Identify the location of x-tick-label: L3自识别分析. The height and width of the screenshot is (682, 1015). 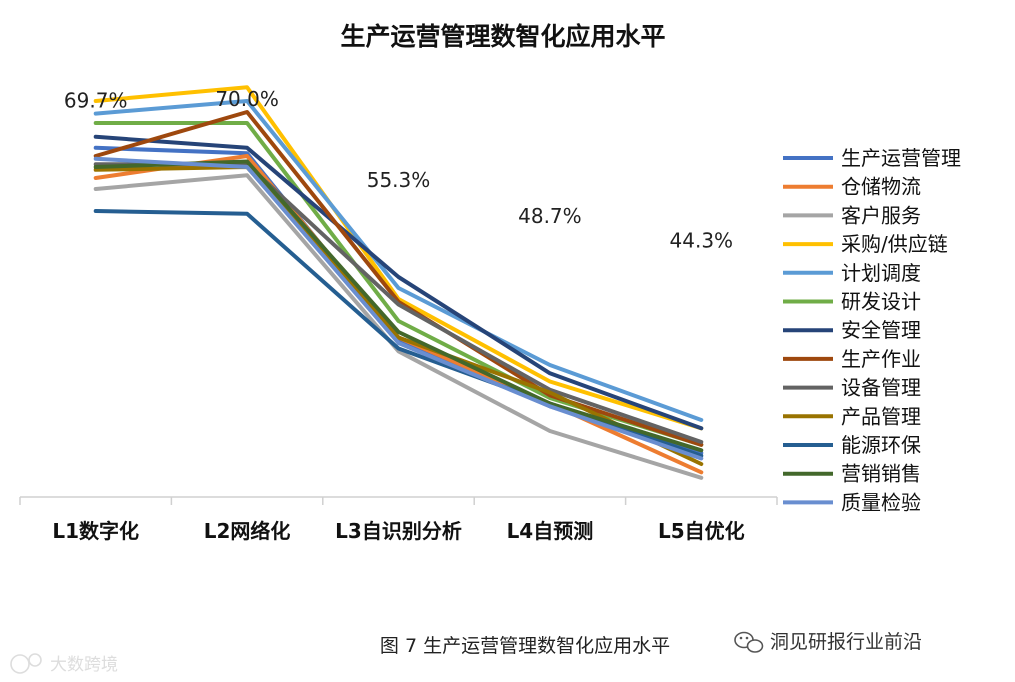
(398, 531).